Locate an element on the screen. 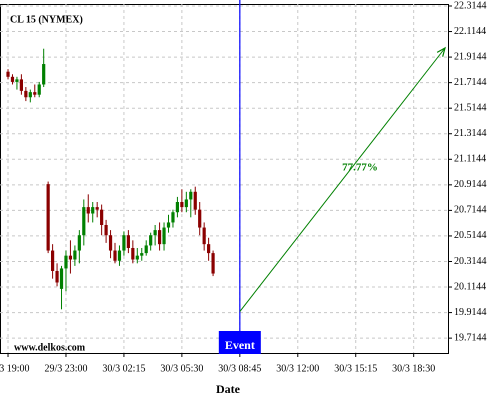 Image resolution: width=500 pixels, height=400 pixels. x-tick-label: 30/3 08:45 is located at coordinates (239, 368).